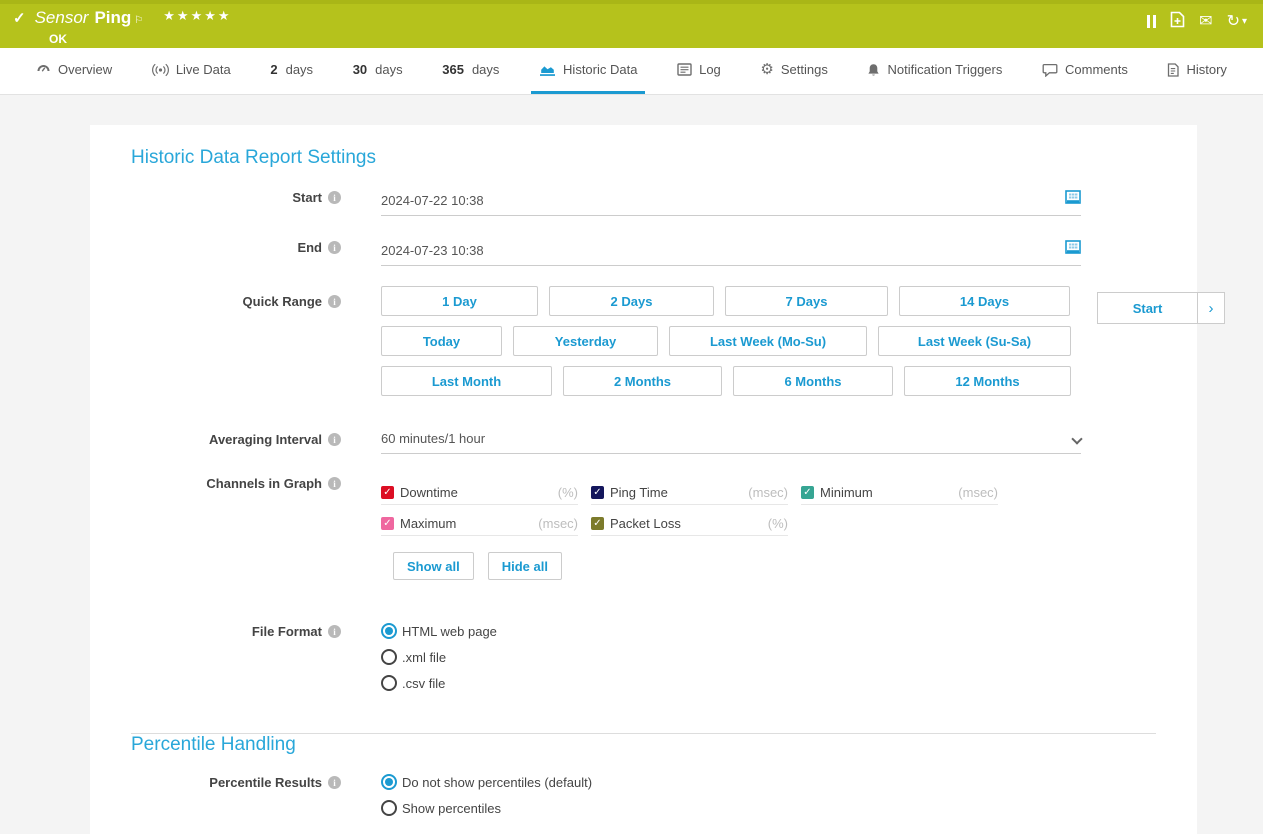  What do you see at coordinates (433, 566) in the screenshot?
I see `show-all-button: Show all` at bounding box center [433, 566].